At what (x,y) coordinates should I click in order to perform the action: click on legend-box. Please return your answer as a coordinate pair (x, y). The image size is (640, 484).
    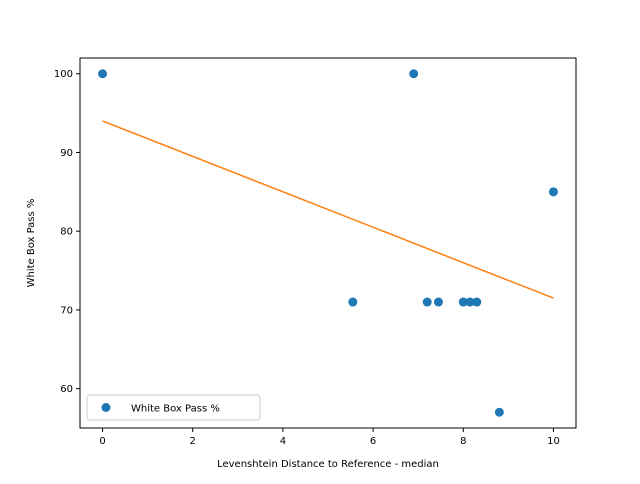
    Looking at the image, I should click on (173, 407).